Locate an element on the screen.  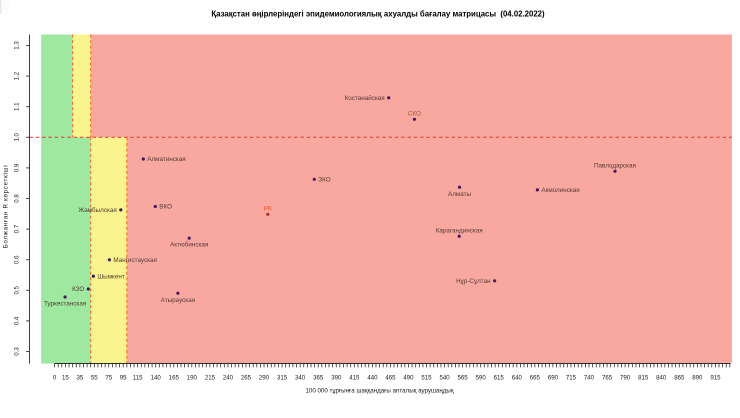
svg-text: 140 is located at coordinates (156, 377).